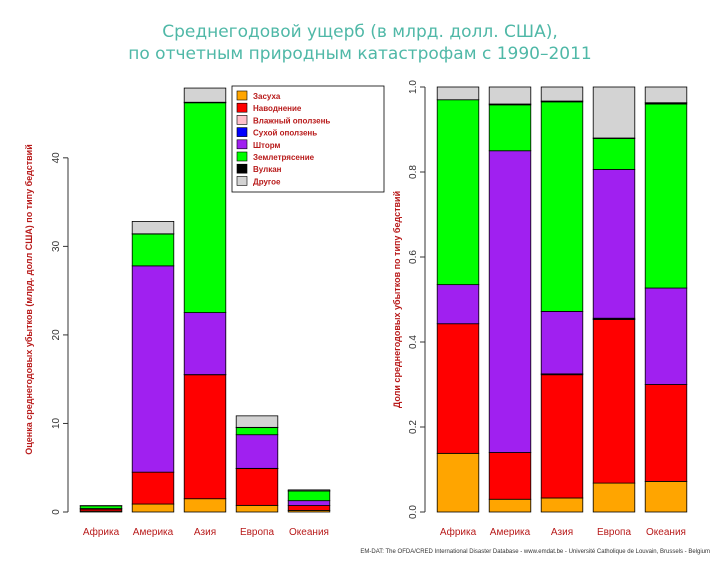  What do you see at coordinates (267, 96) in the screenshot?
I see `legend-label-drought: Засуха` at bounding box center [267, 96].